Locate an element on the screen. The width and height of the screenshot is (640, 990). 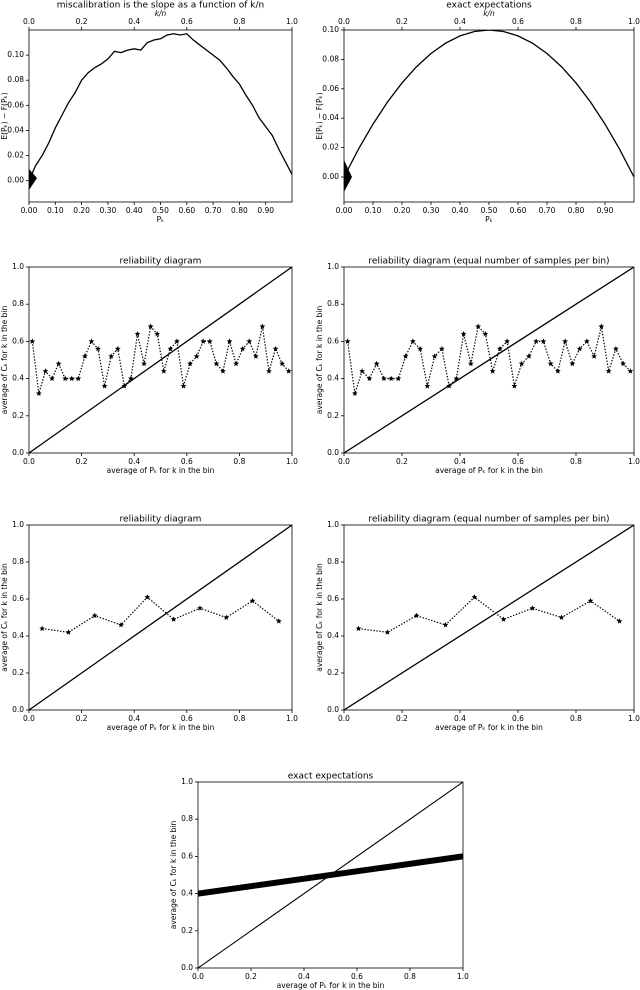
y-axis-label: average of Cₖ for k in the bin is located at coordinates (319, 360).